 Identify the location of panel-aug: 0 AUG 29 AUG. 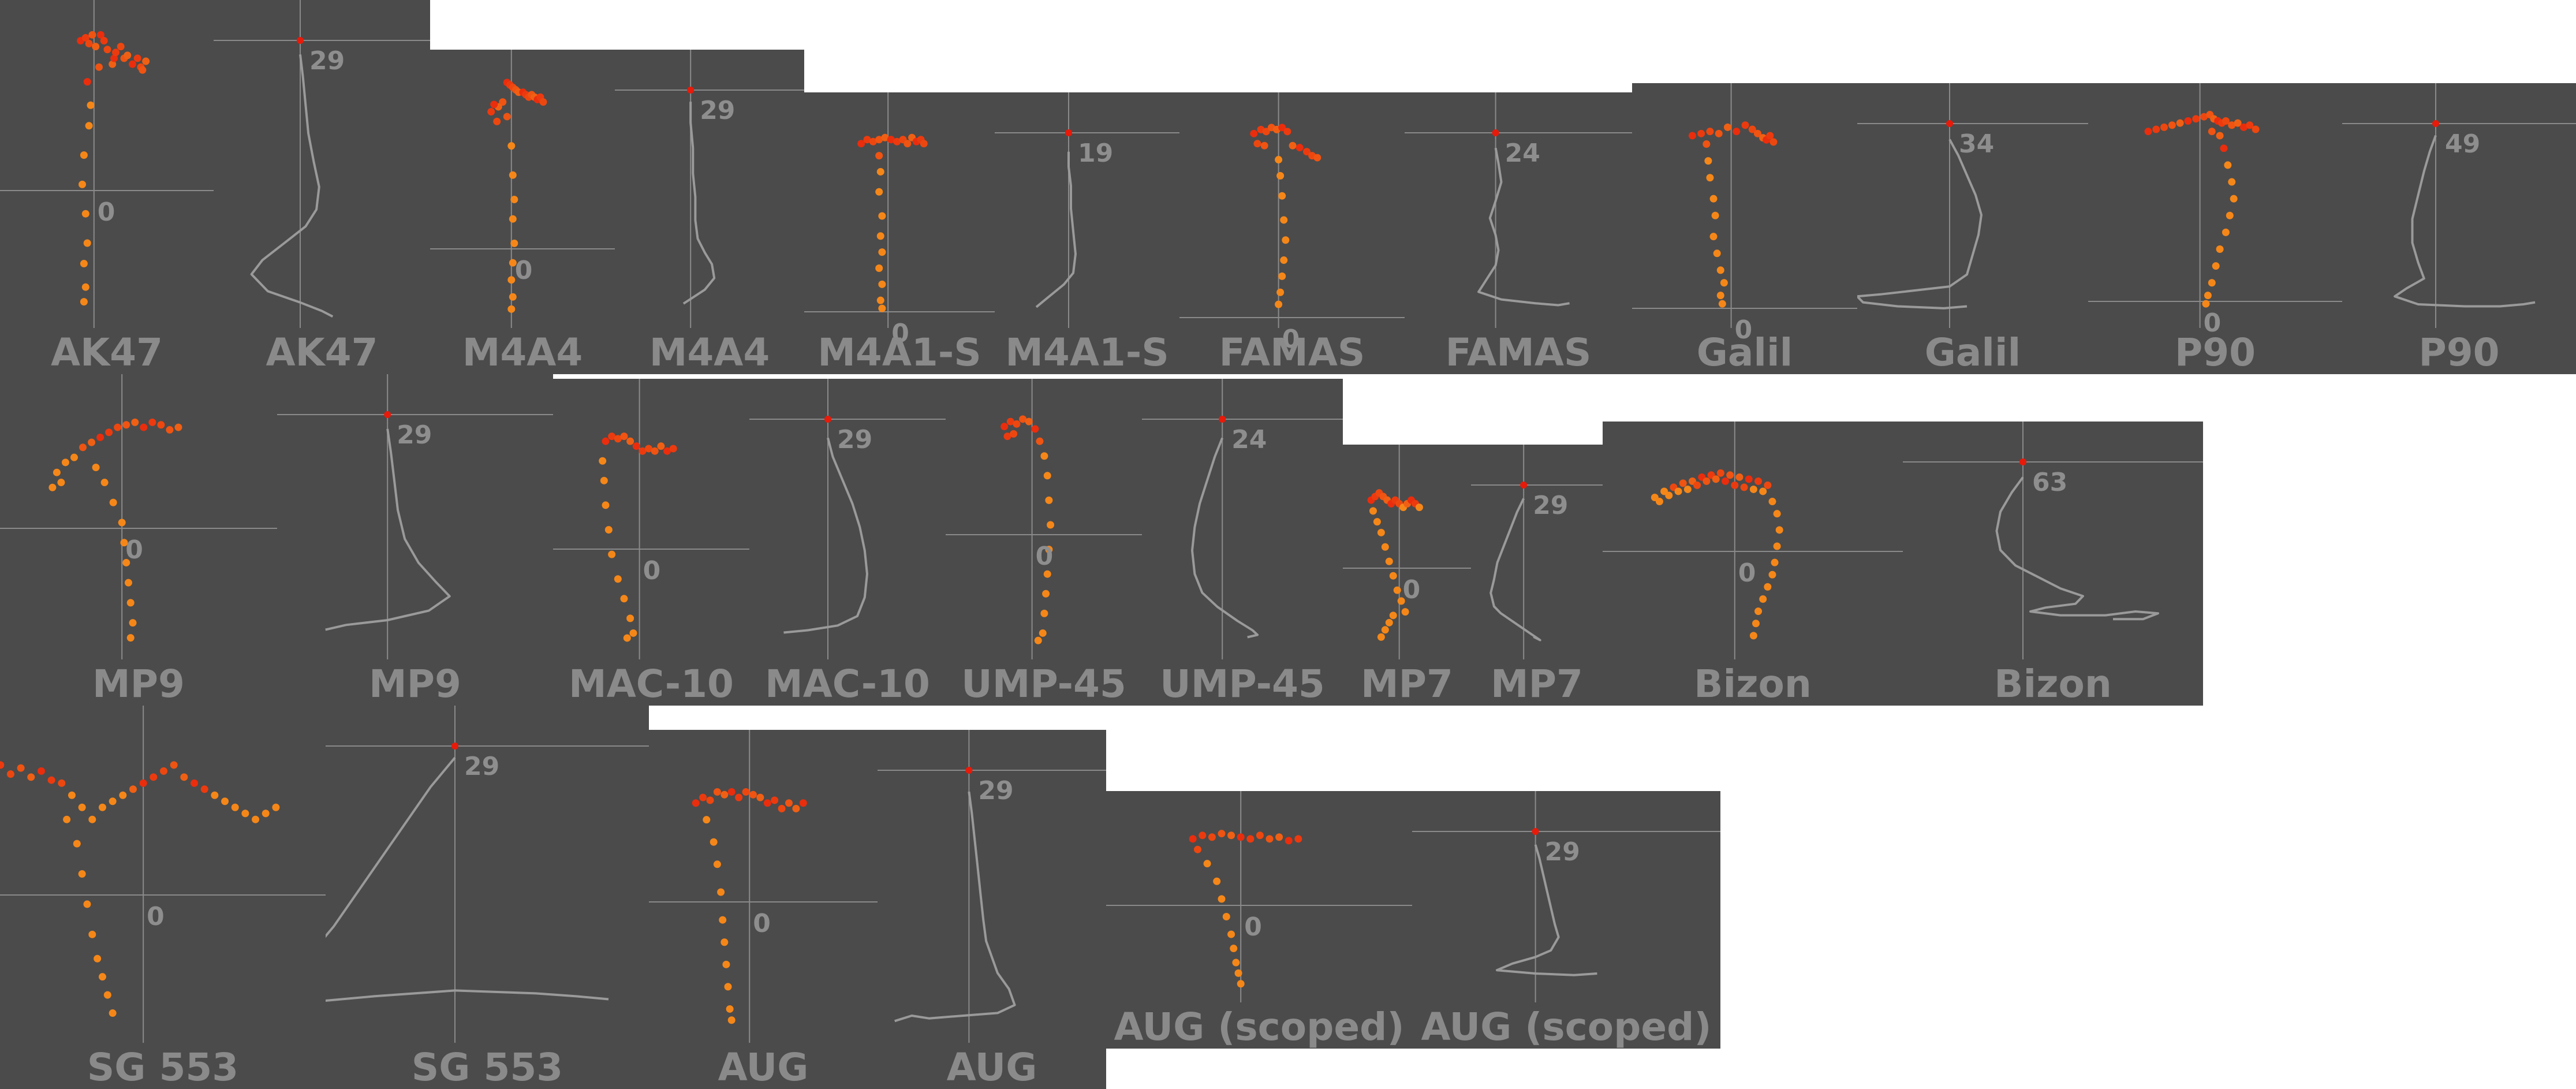
(877, 909).